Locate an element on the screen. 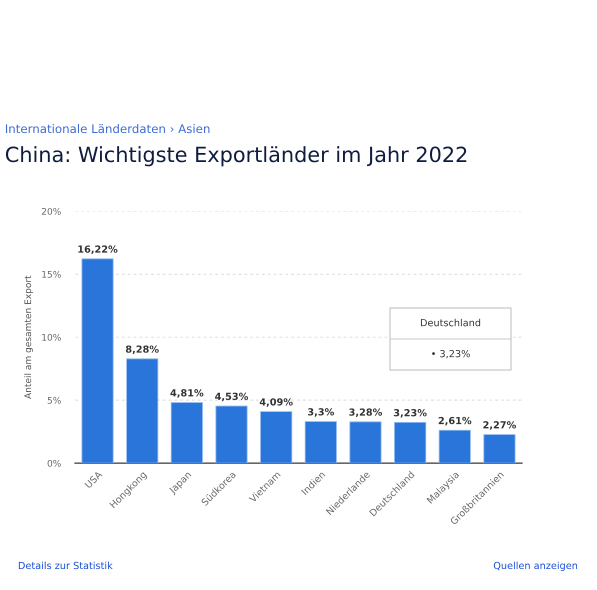 The width and height of the screenshot is (597, 590). y-axis-title: Anteil am gesamten Export is located at coordinates (28, 337).